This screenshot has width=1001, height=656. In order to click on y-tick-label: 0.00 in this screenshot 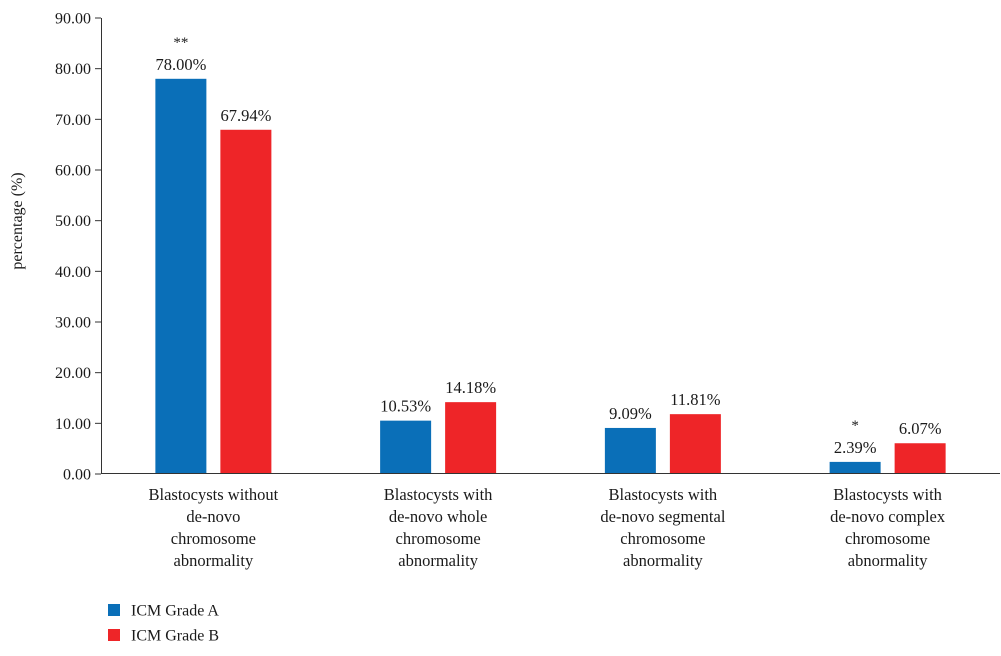, I will do `click(77, 475)`.